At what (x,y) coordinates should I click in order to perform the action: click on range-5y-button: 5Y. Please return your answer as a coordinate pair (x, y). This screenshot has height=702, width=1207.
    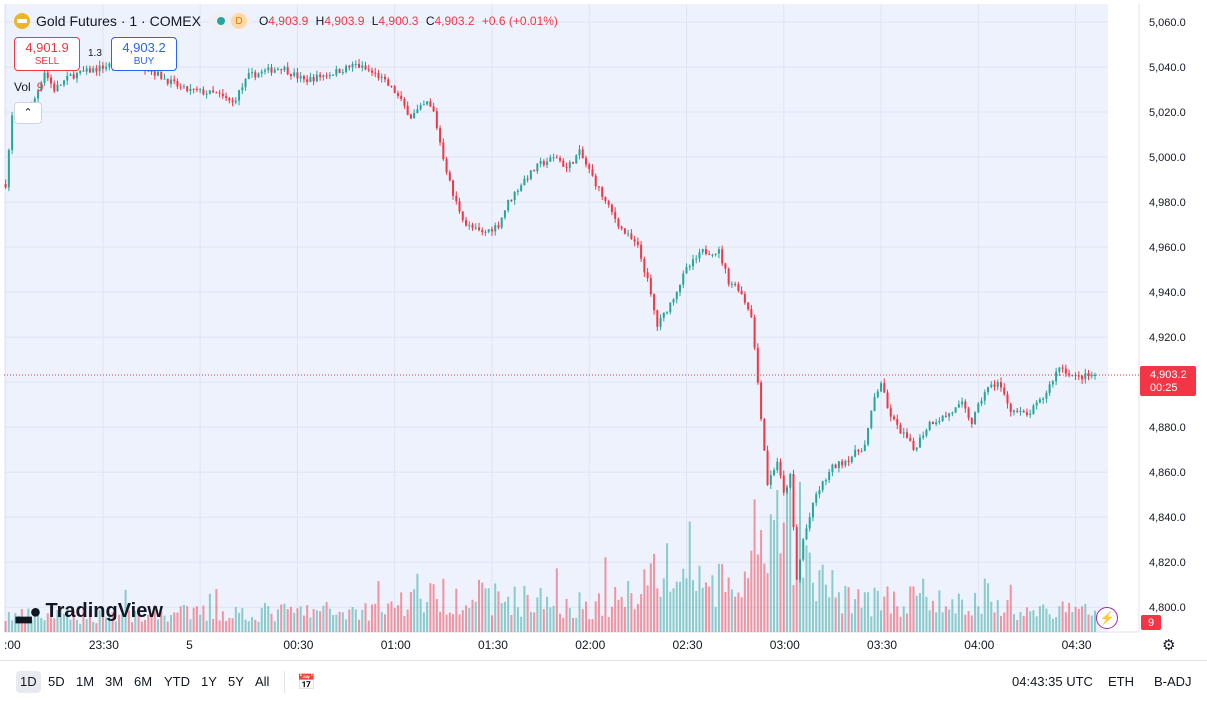
    Looking at the image, I should click on (236, 681).